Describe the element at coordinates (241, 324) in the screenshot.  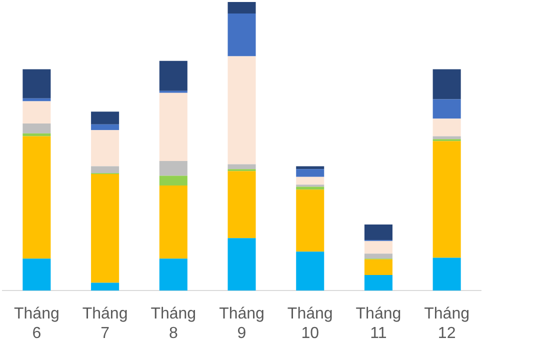
I see `x-tick-label: Tháng 9` at that location.